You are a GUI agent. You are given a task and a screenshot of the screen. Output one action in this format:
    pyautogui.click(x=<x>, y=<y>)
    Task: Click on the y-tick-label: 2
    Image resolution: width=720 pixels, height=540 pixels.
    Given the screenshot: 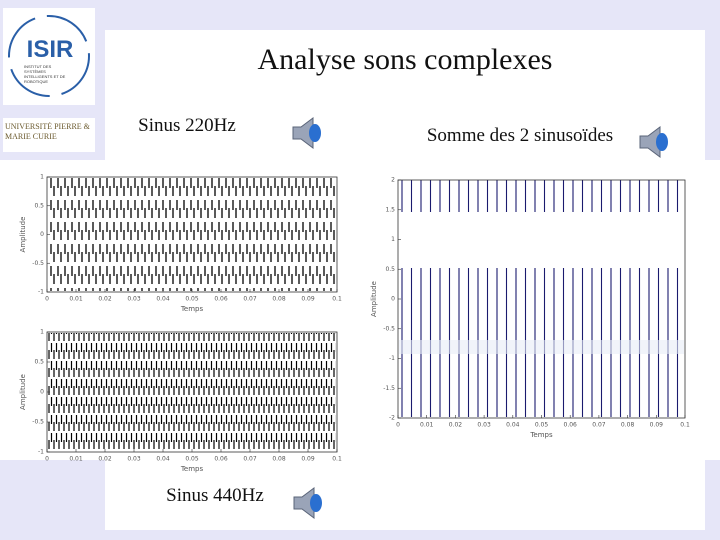 What is the action you would take?
    pyautogui.click(x=393, y=180)
    